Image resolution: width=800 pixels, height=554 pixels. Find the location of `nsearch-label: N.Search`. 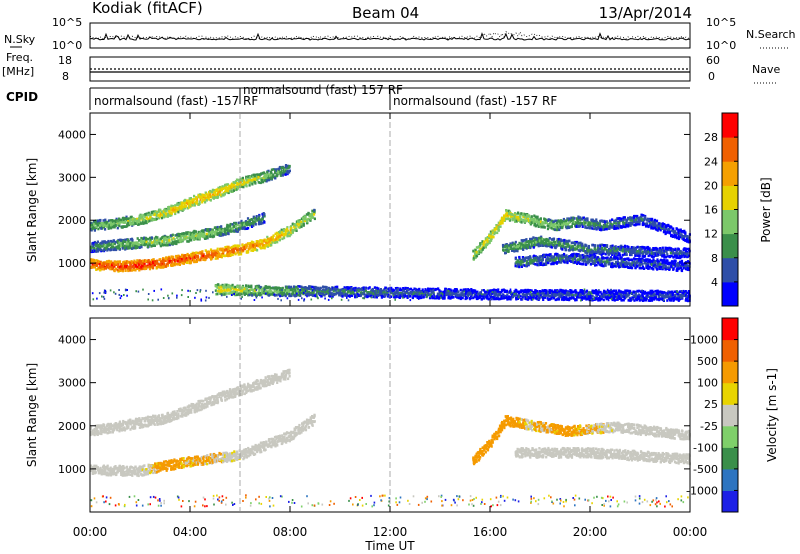

nsearch-label: N.Search is located at coordinates (771, 34).